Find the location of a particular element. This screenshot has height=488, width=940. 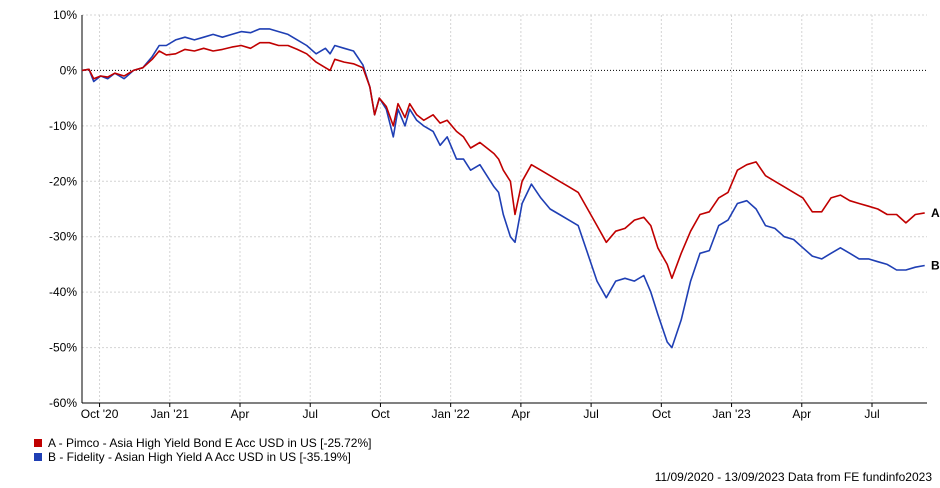

y-tick-label: -50% is located at coordinates (63, 348).